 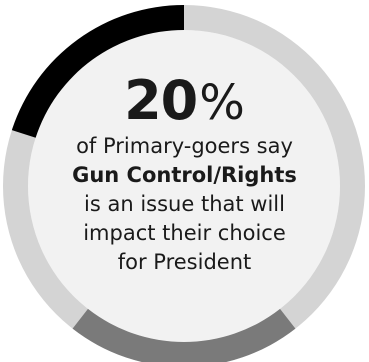 I want to click on base-arc, so click(x=184, y=335).